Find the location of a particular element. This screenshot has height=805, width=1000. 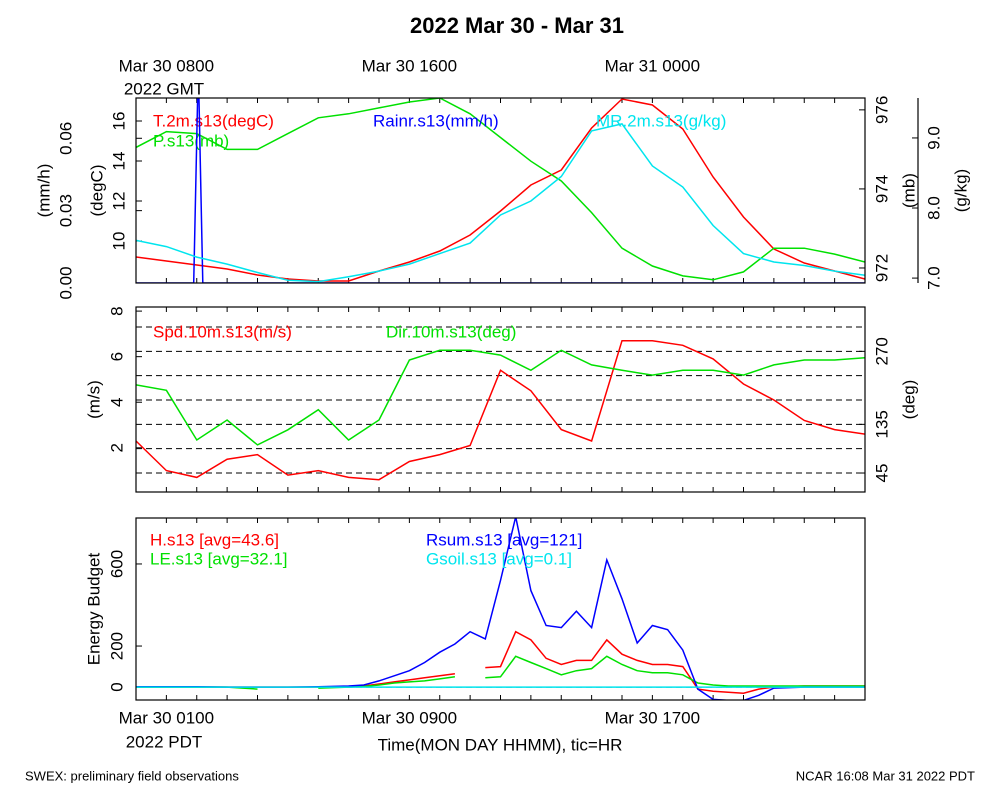

legend-entry: Spd.10m.s13(m/s) is located at coordinates (222, 331).